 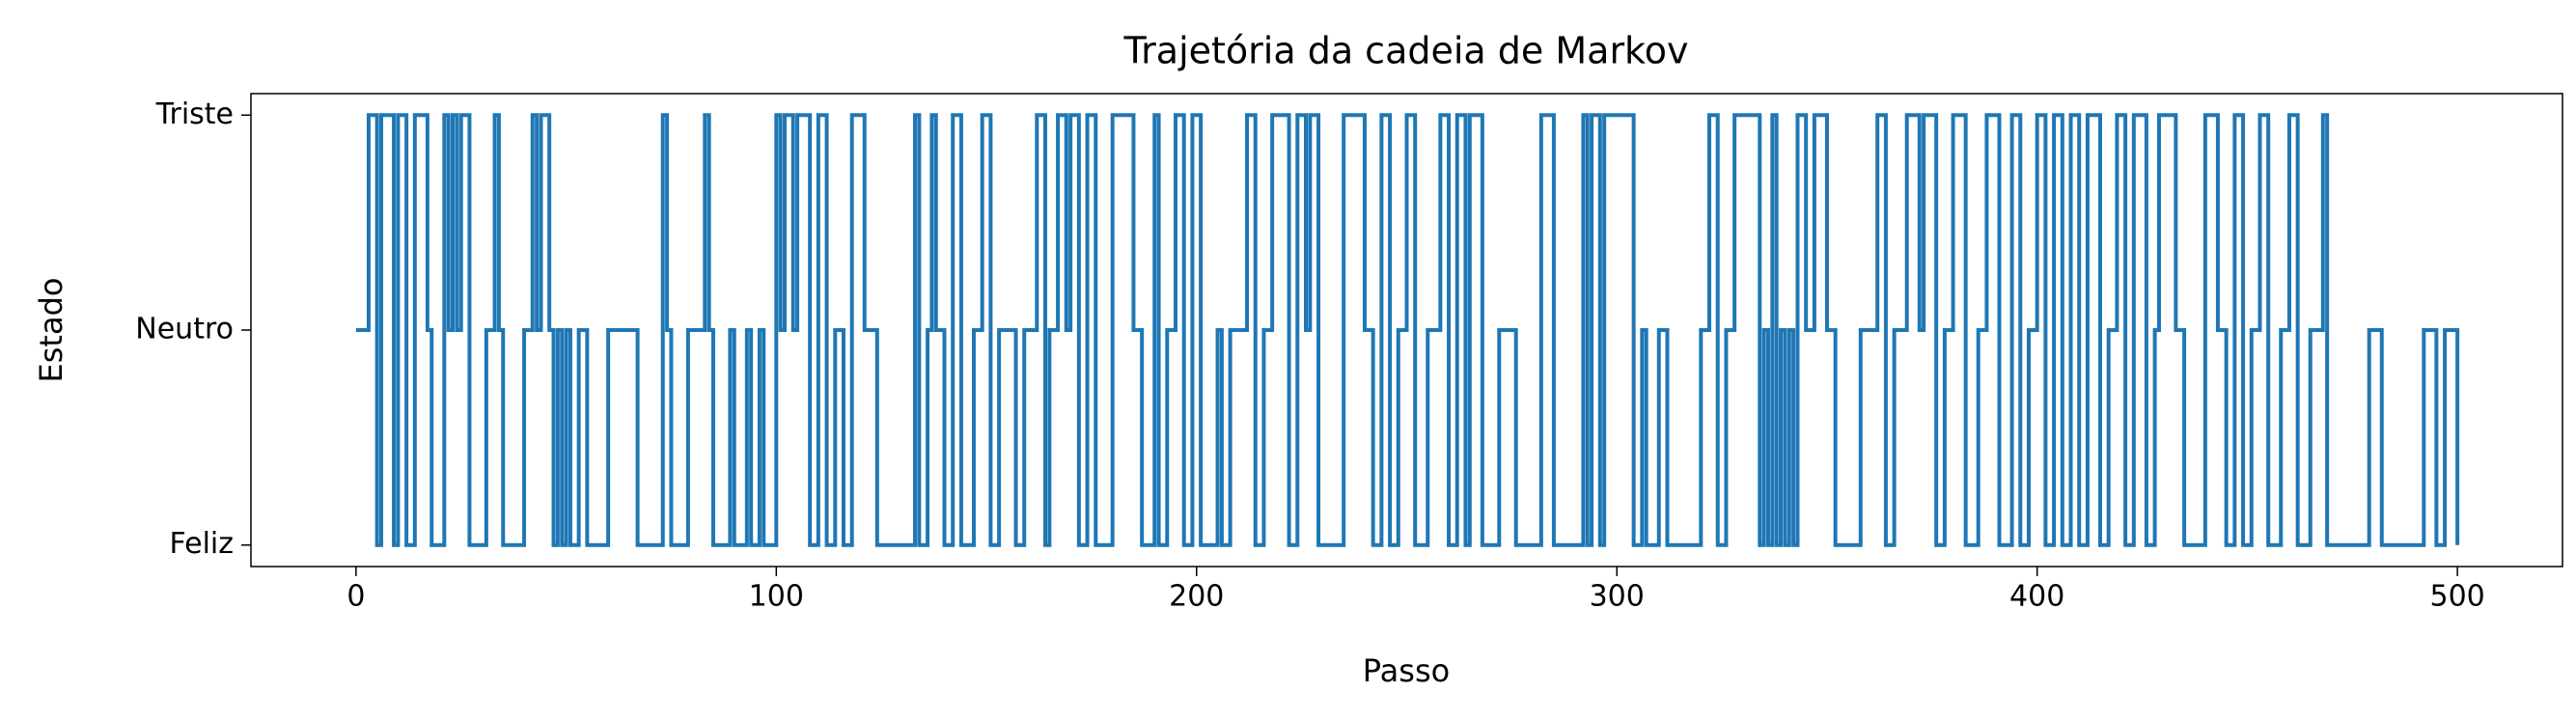 What do you see at coordinates (202, 544) in the screenshot?
I see `y-tick-label: Feliz` at bounding box center [202, 544].